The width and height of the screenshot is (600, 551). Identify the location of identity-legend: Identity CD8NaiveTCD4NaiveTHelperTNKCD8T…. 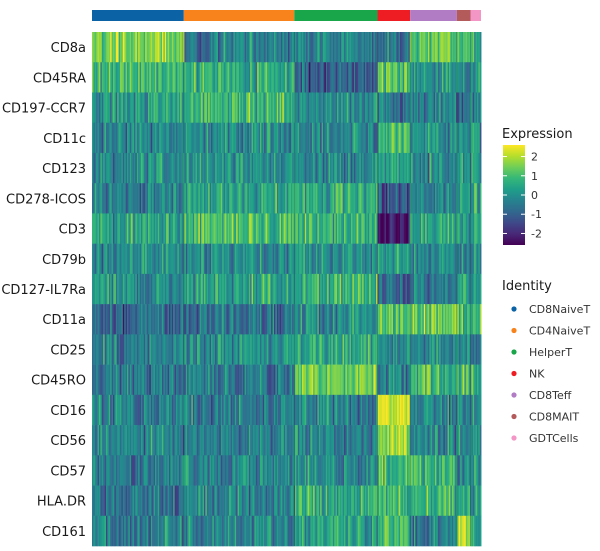
(546, 362).